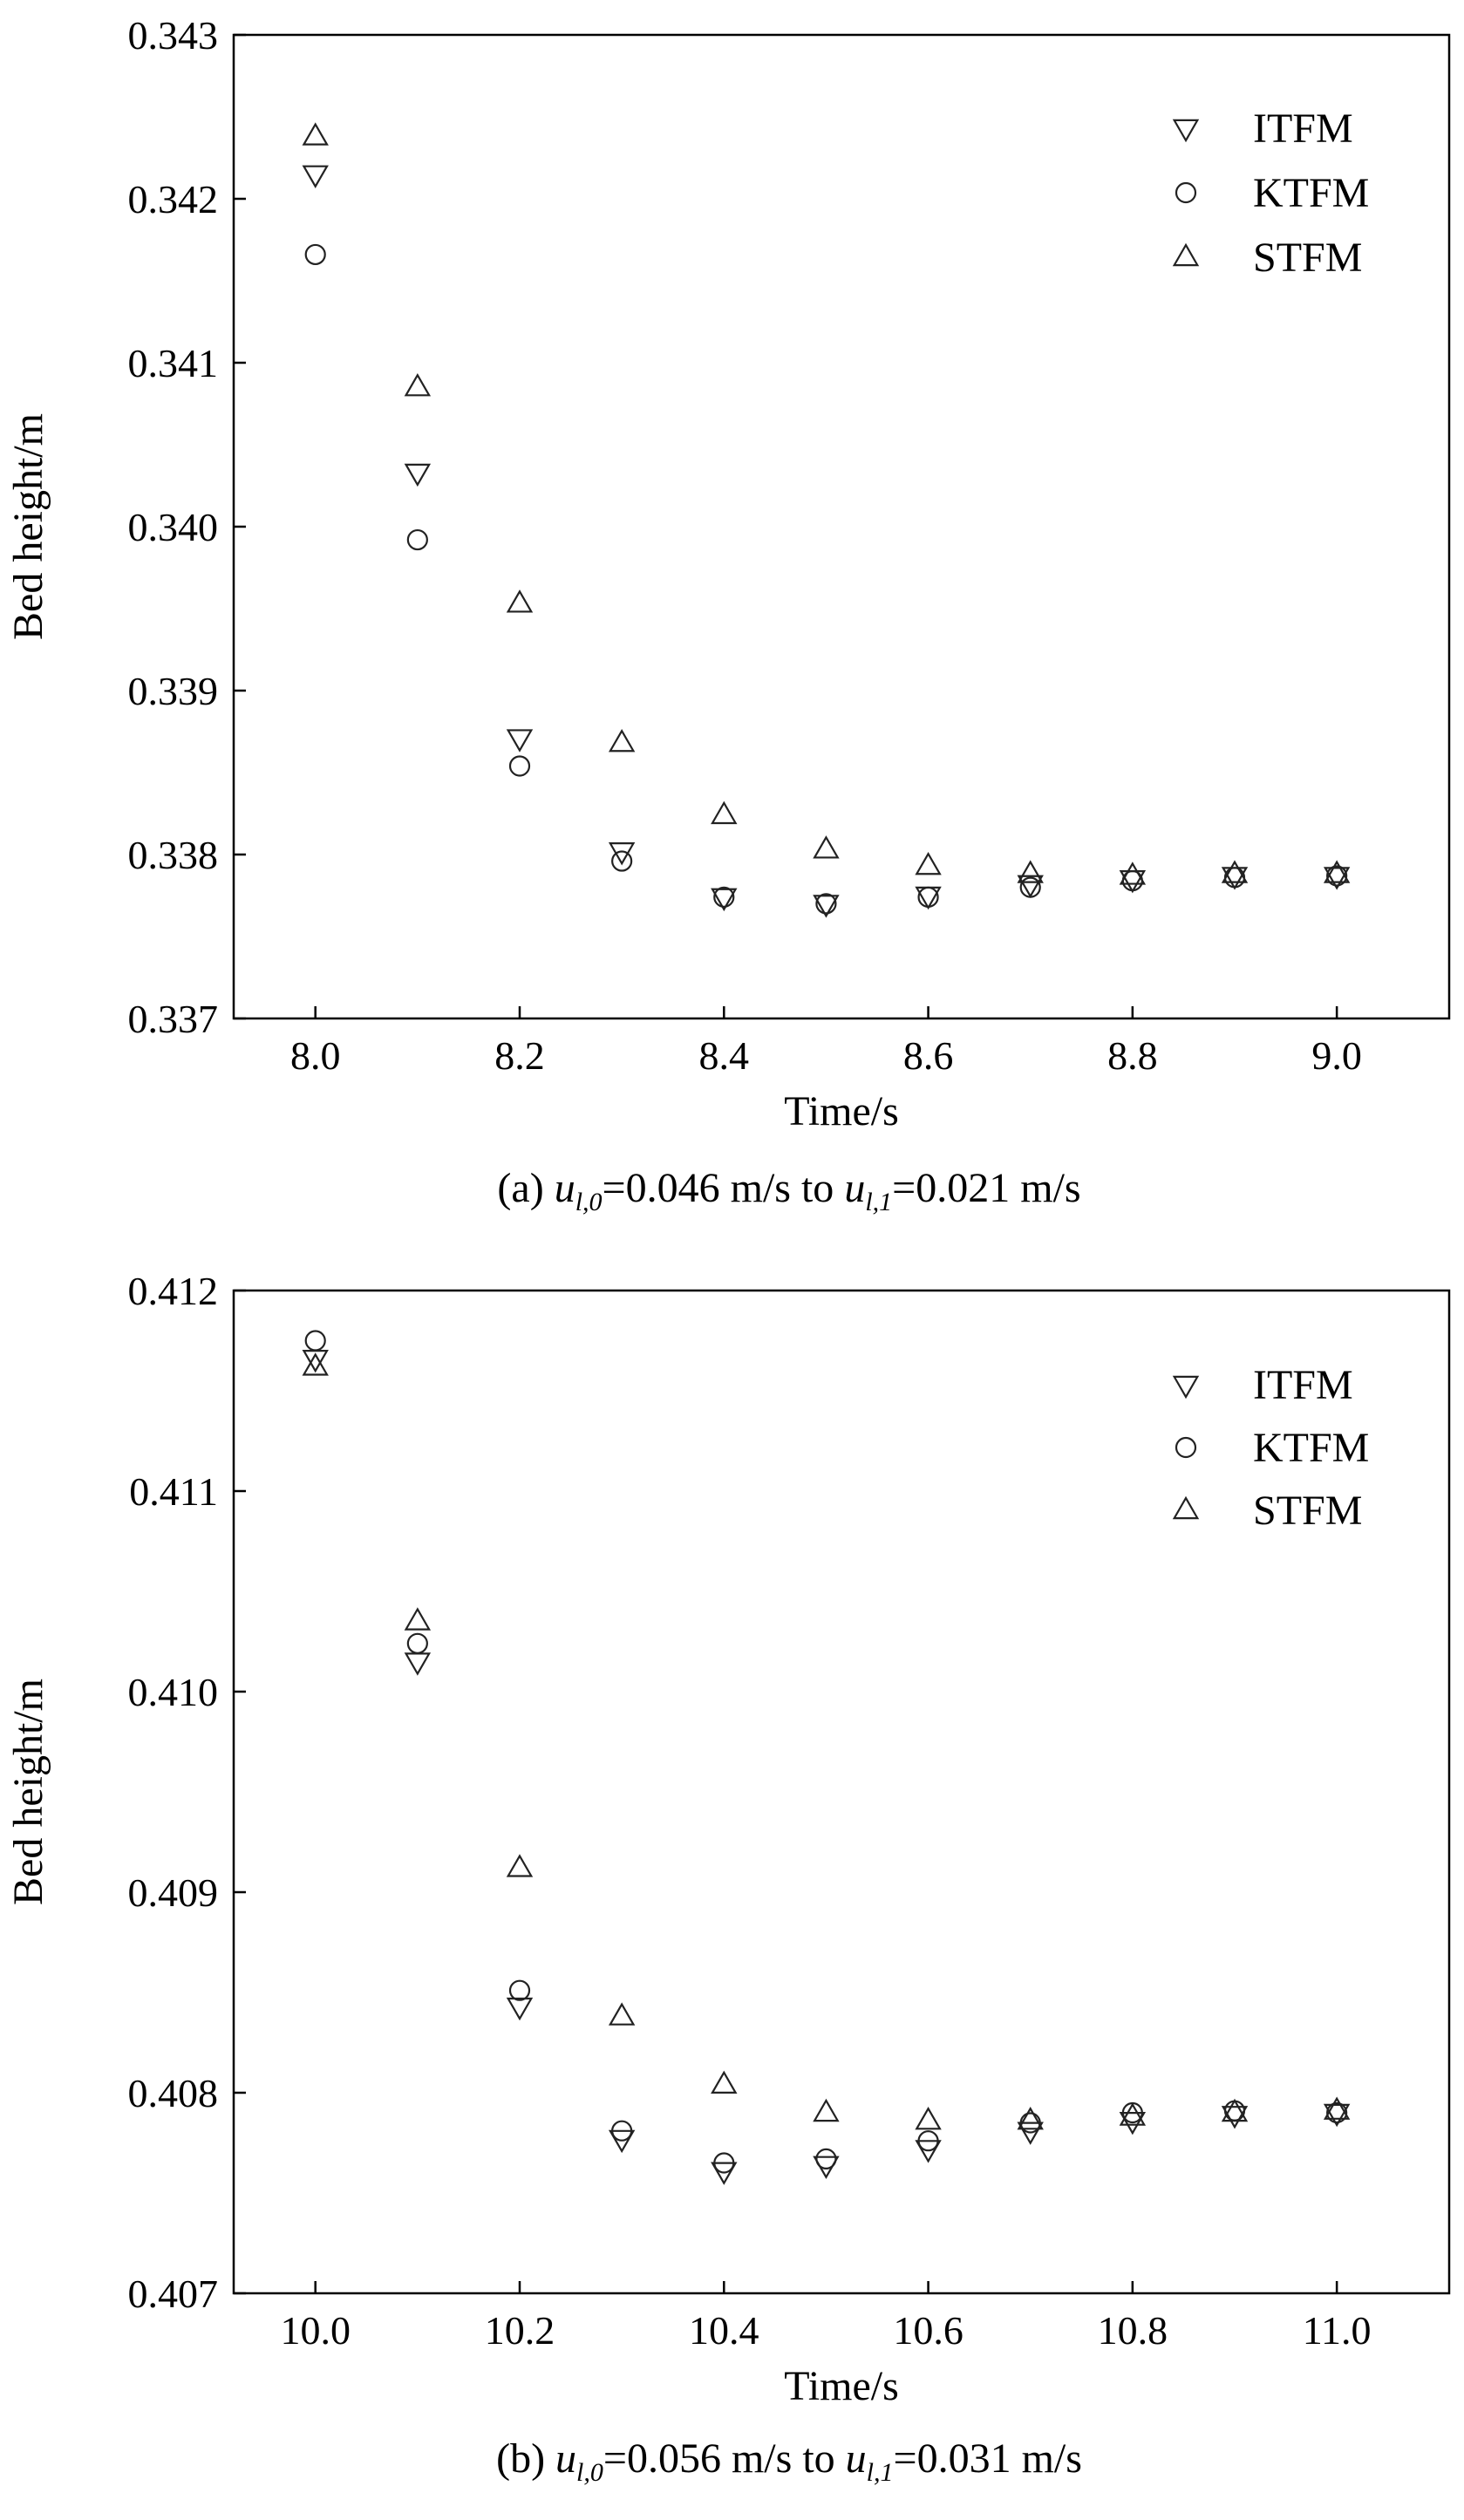 The width and height of the screenshot is (1464, 2520). What do you see at coordinates (316, 1055) in the screenshot?
I see `x-tick-label: 8.0` at bounding box center [316, 1055].